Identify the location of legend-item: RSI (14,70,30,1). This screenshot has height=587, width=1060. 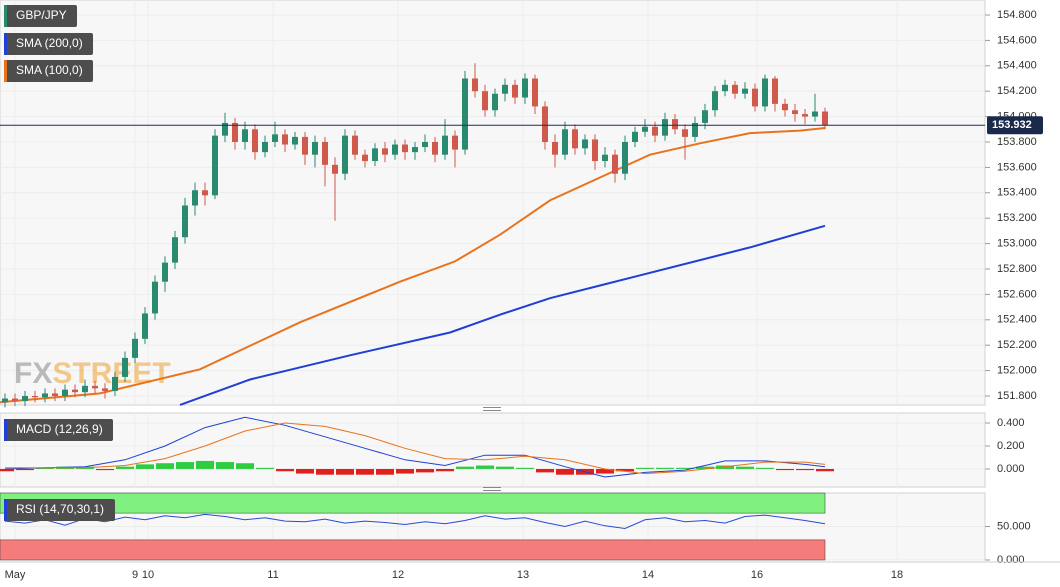
(59, 510).